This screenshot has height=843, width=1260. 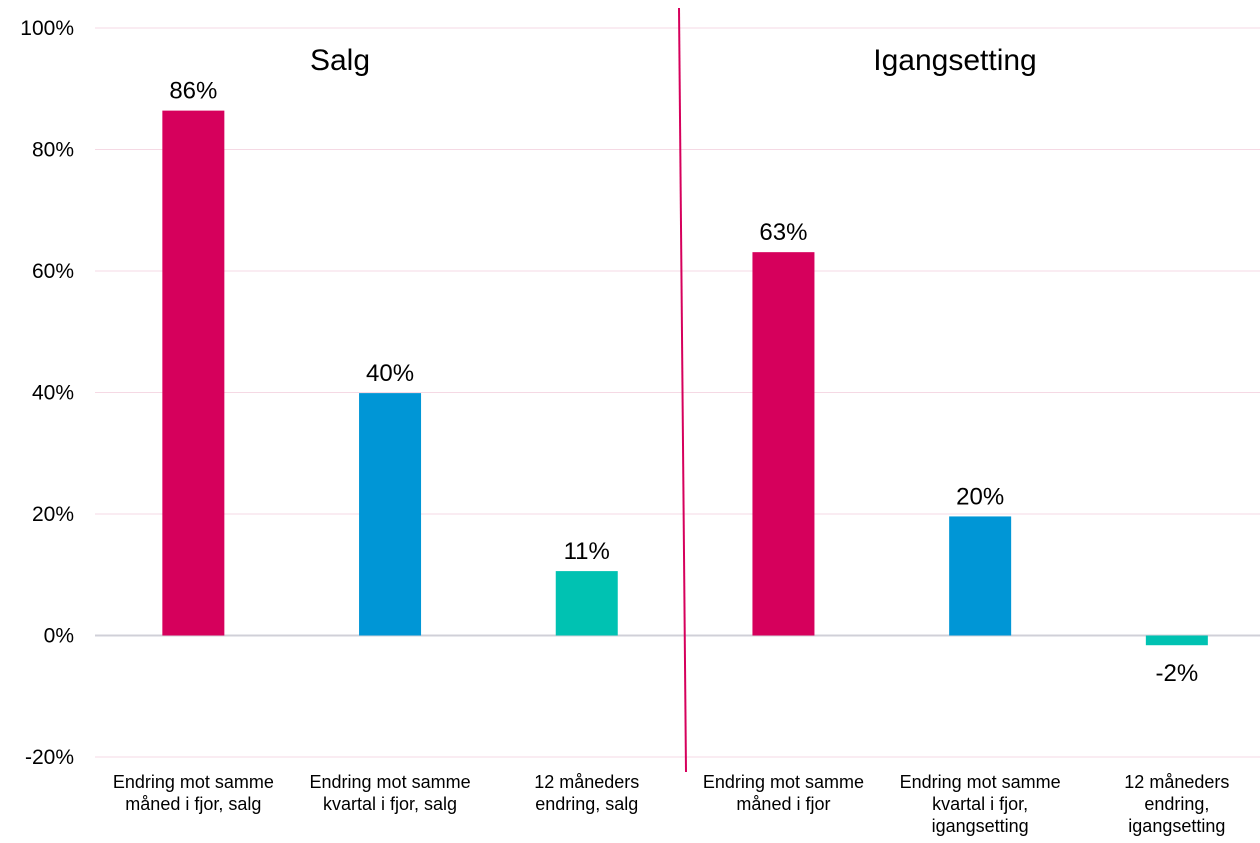 What do you see at coordinates (53, 393) in the screenshot?
I see `y-tick-label: 40%` at bounding box center [53, 393].